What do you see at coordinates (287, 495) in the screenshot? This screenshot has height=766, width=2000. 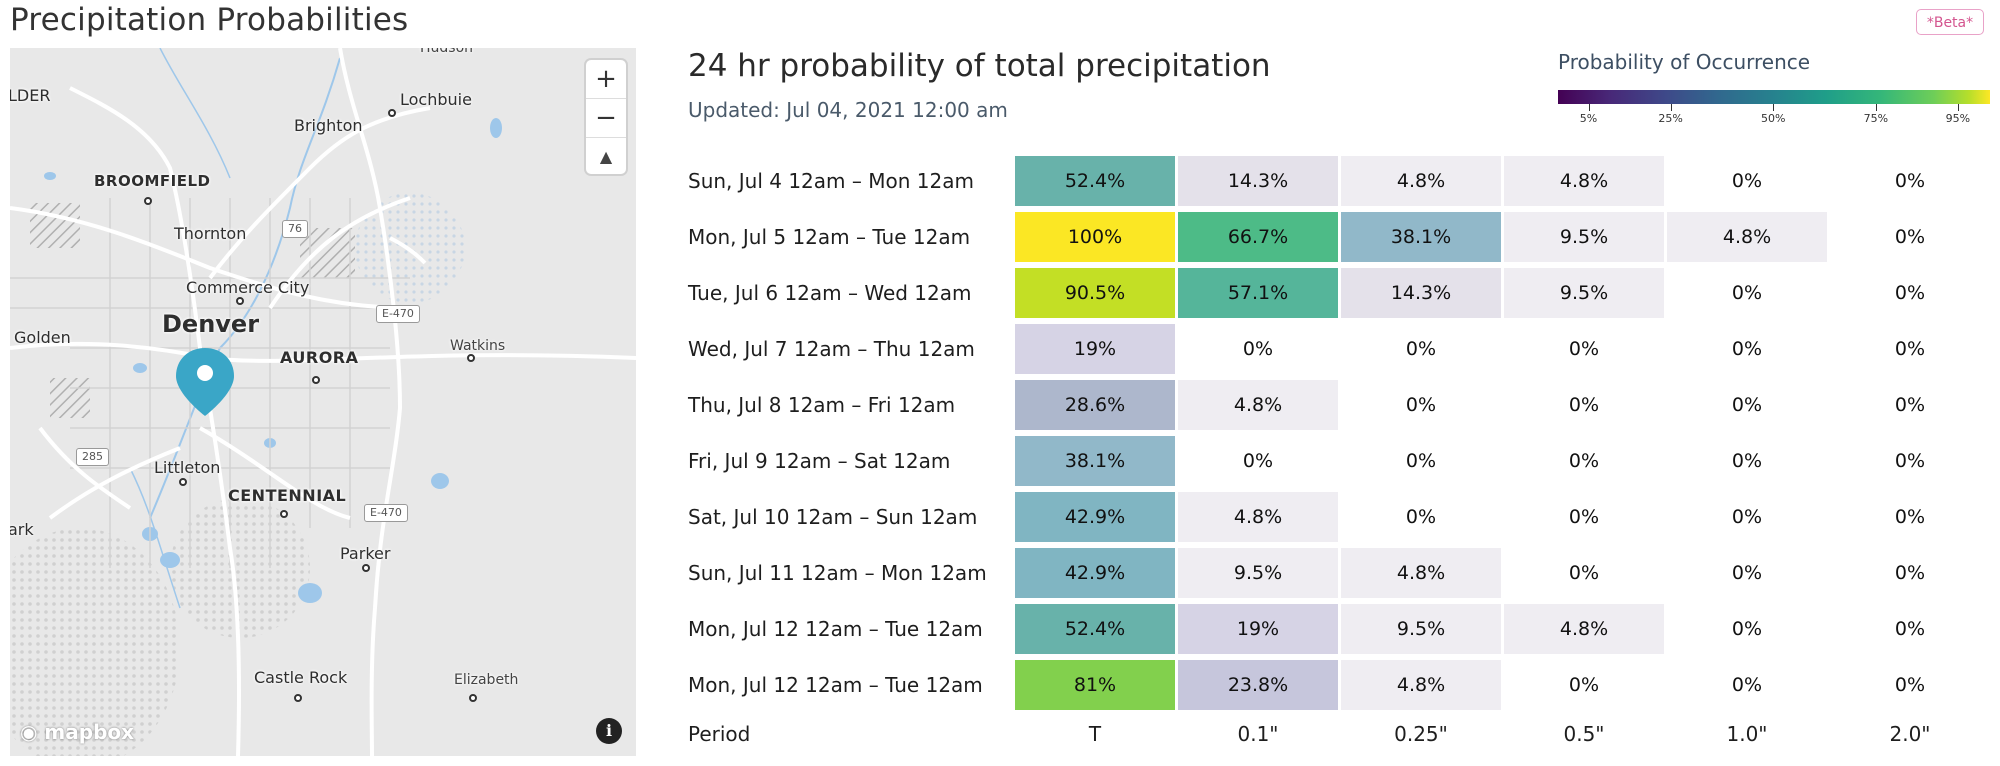 I see `map-label-centennial: CENTENNIAL` at bounding box center [287, 495].